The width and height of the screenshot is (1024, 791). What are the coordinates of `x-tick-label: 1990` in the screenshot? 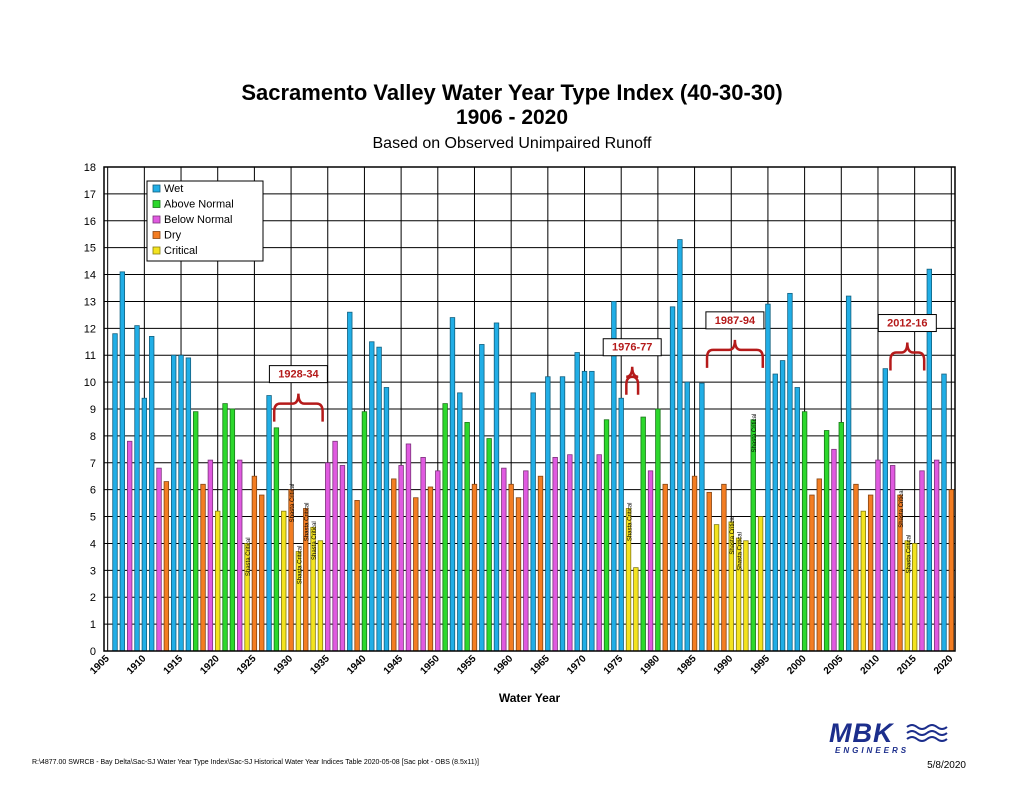 It's located at (724, 665).